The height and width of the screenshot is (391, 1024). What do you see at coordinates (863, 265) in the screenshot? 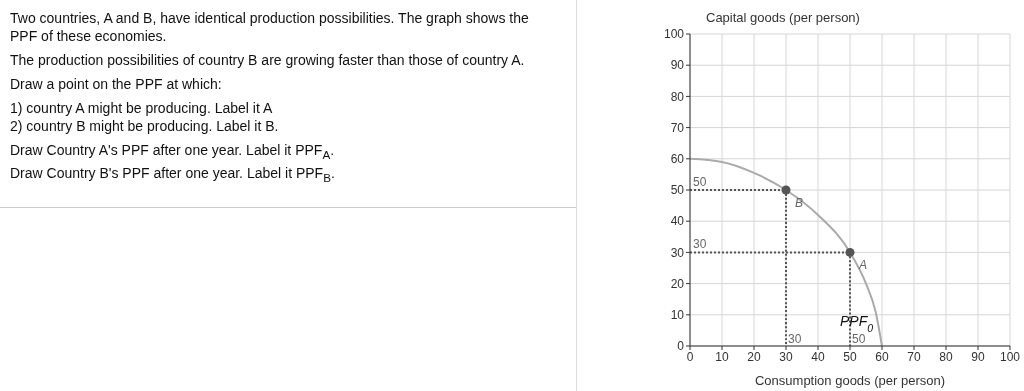
I see `annotation: A` at bounding box center [863, 265].